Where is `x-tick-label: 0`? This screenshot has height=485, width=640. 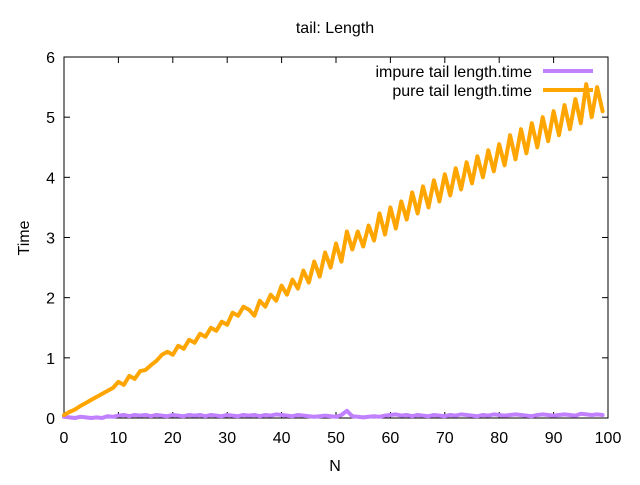 x-tick-label: 0 is located at coordinates (64, 438).